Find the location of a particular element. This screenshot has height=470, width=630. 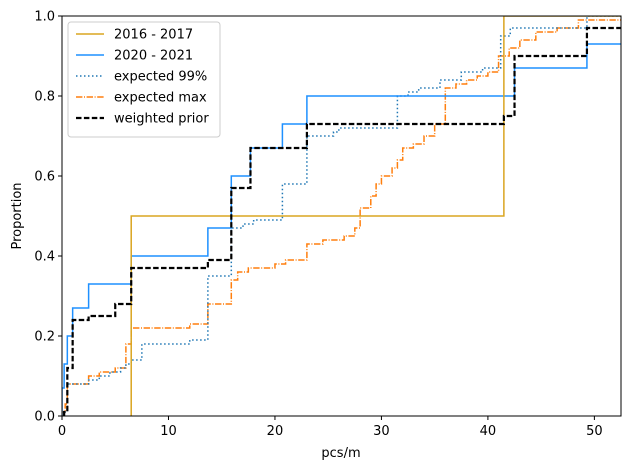

legend-label: weighted prior is located at coordinates (161, 119).